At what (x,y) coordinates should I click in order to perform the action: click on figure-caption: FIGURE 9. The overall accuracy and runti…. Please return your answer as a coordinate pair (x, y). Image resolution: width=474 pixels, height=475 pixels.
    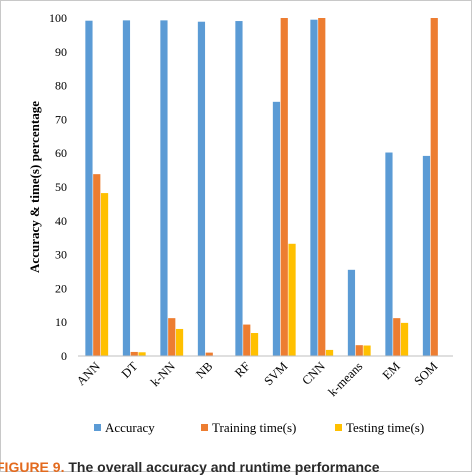
    Looking at the image, I should click on (190, 467).